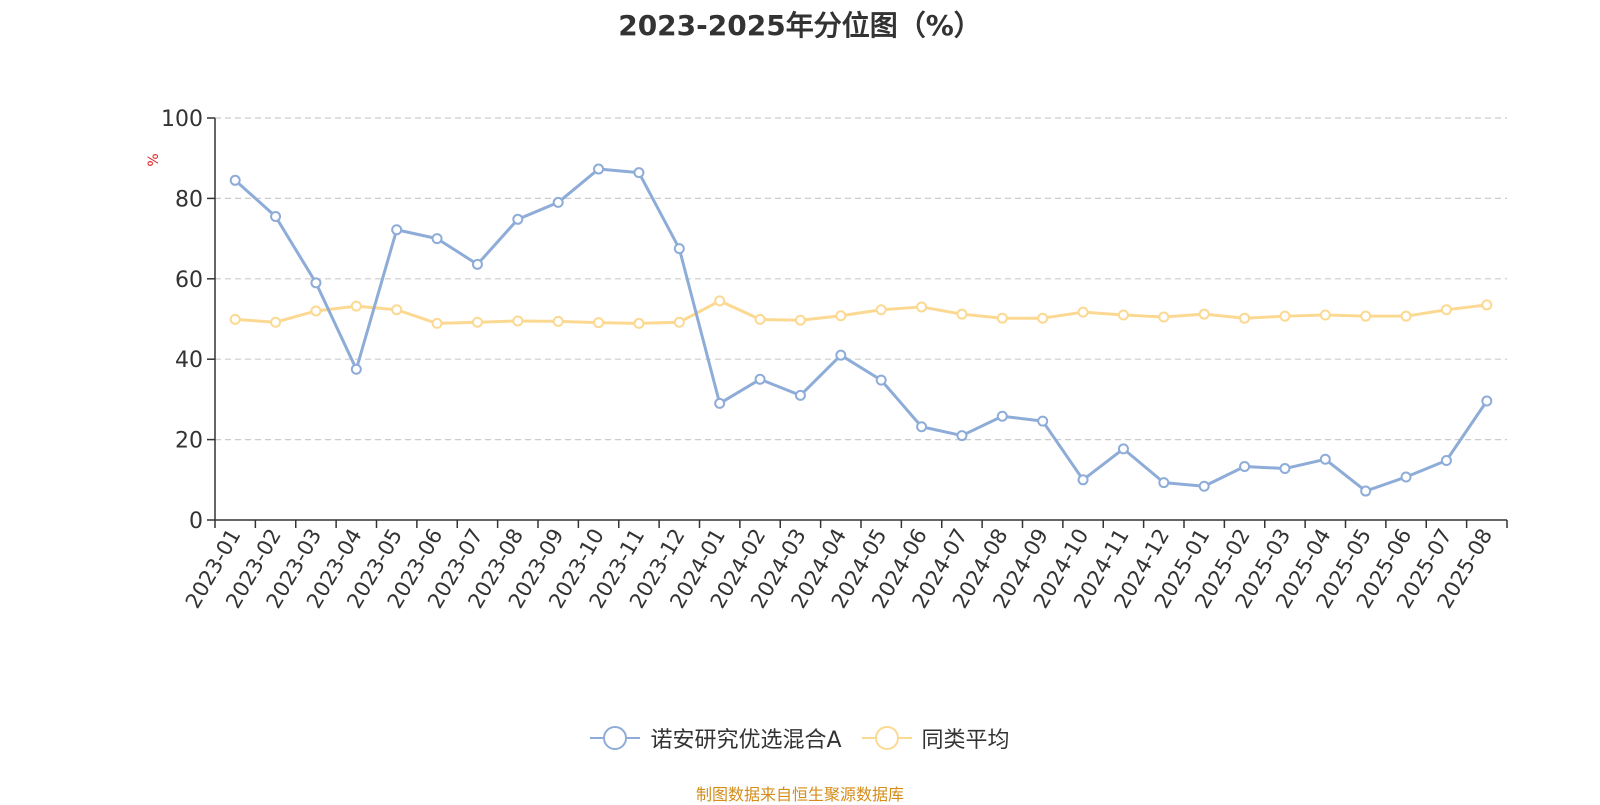  What do you see at coordinates (189, 360) in the screenshot?
I see `y-tick-label: 40` at bounding box center [189, 360].